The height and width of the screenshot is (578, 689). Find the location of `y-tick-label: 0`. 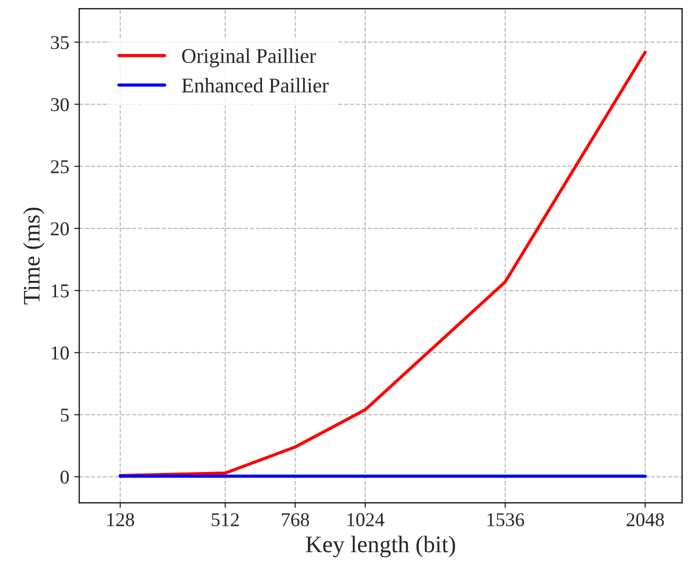

y-tick-label: 0 is located at coordinates (64, 477).